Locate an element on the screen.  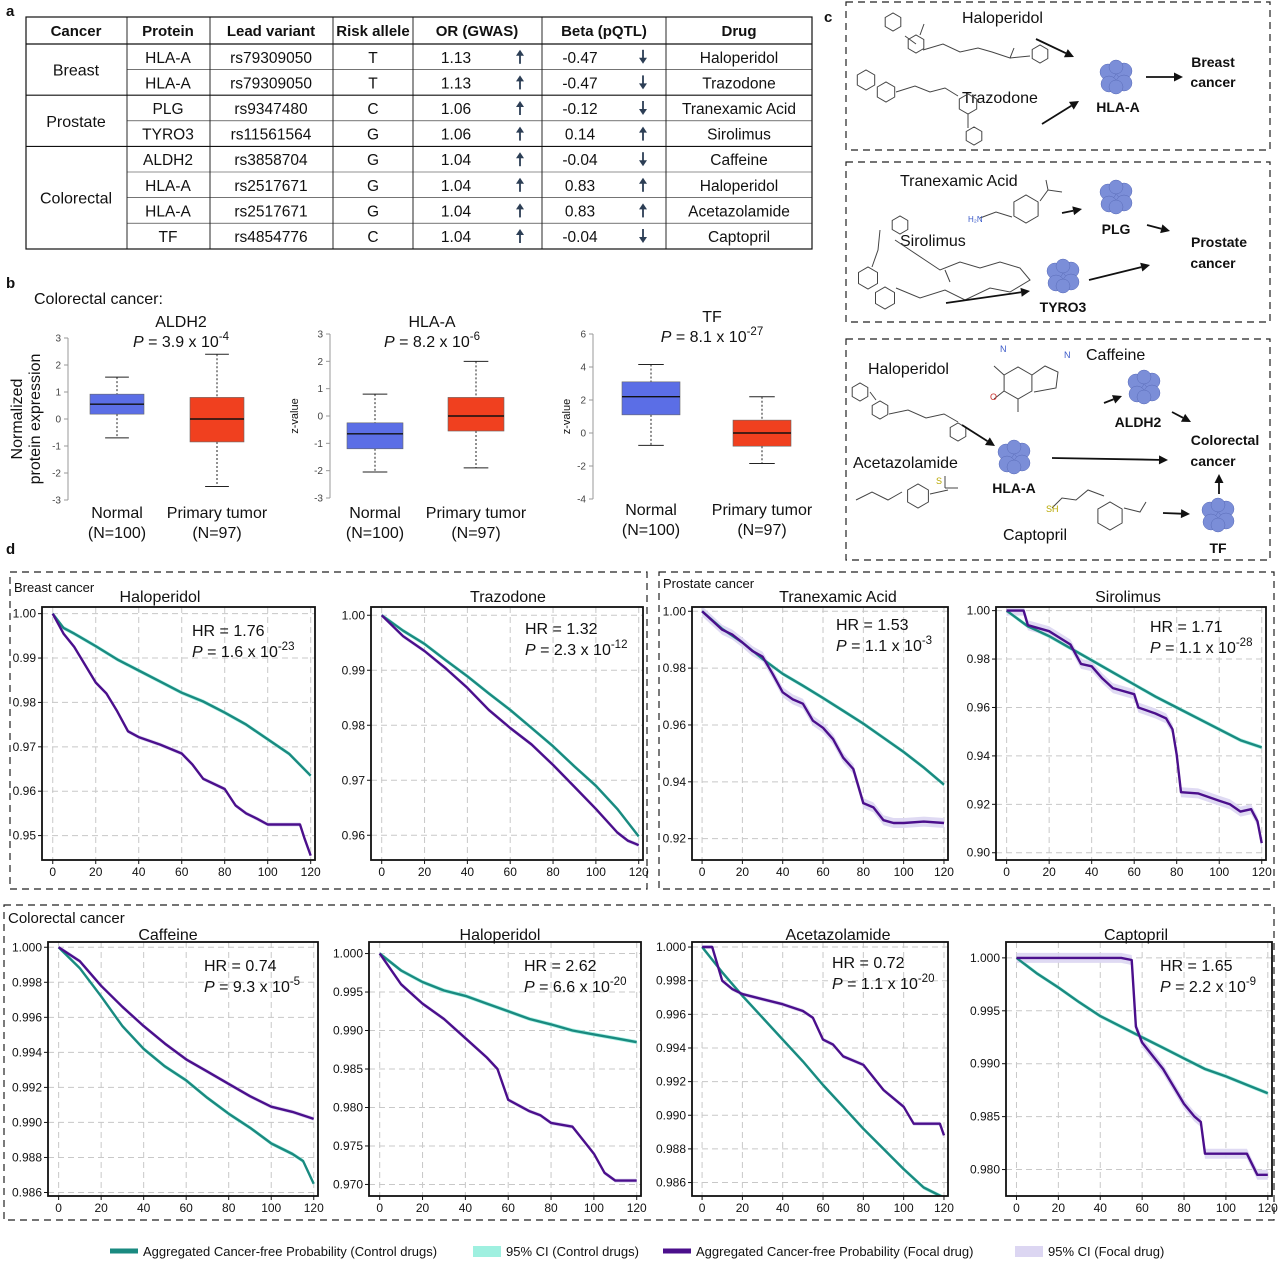
box-group-label: Normal is located at coordinates (117, 513).